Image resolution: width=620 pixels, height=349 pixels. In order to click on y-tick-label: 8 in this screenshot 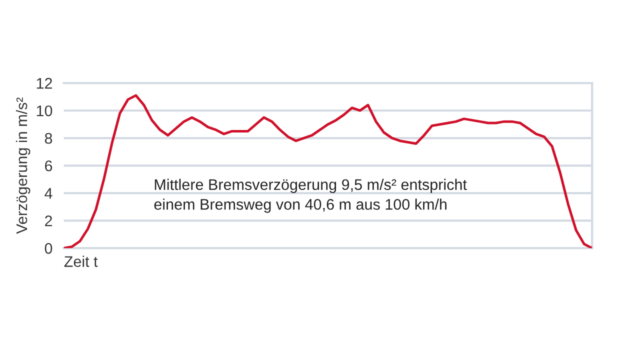, I will do `click(48, 138)`.